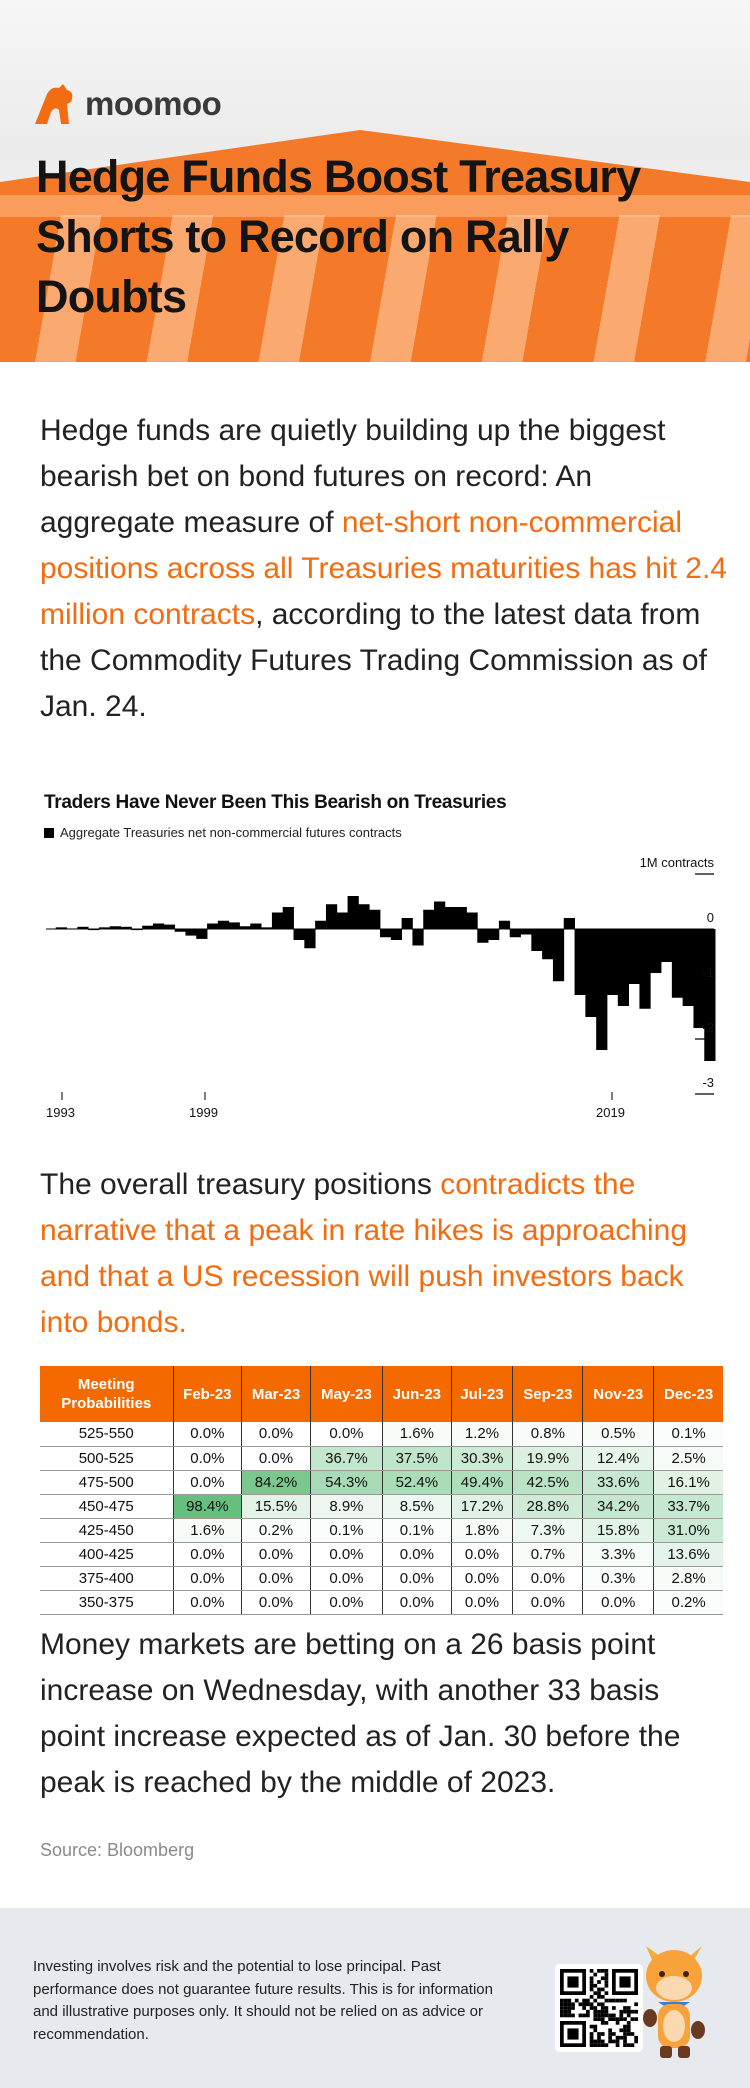  Describe the element at coordinates (381, 1602) in the screenshot. I see `table-row: 350-375 0.0% 0.0% 0.0% 0.0% 0.0% 0.0% 0.0% 0.2%` at that location.